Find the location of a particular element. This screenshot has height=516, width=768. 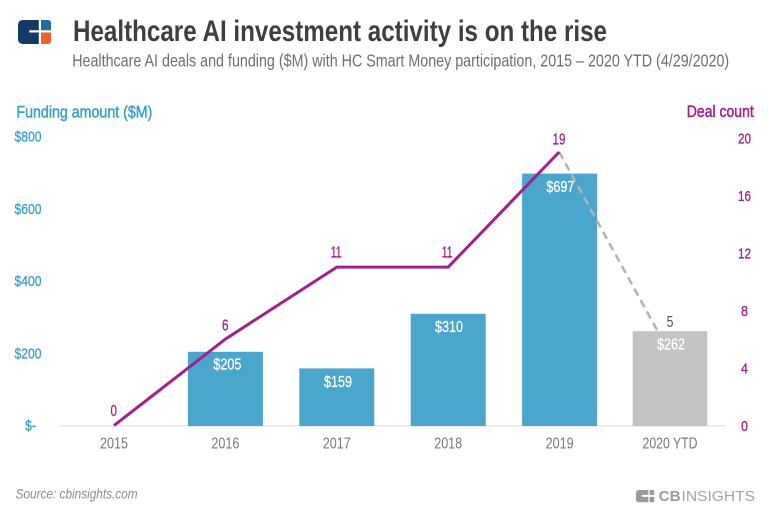

svg-text: 2016 is located at coordinates (225, 444).